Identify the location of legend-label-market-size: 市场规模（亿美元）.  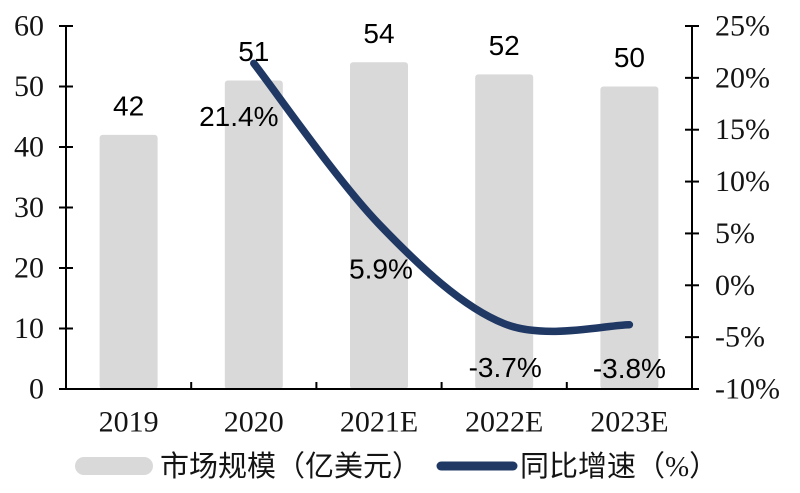
(290, 466).